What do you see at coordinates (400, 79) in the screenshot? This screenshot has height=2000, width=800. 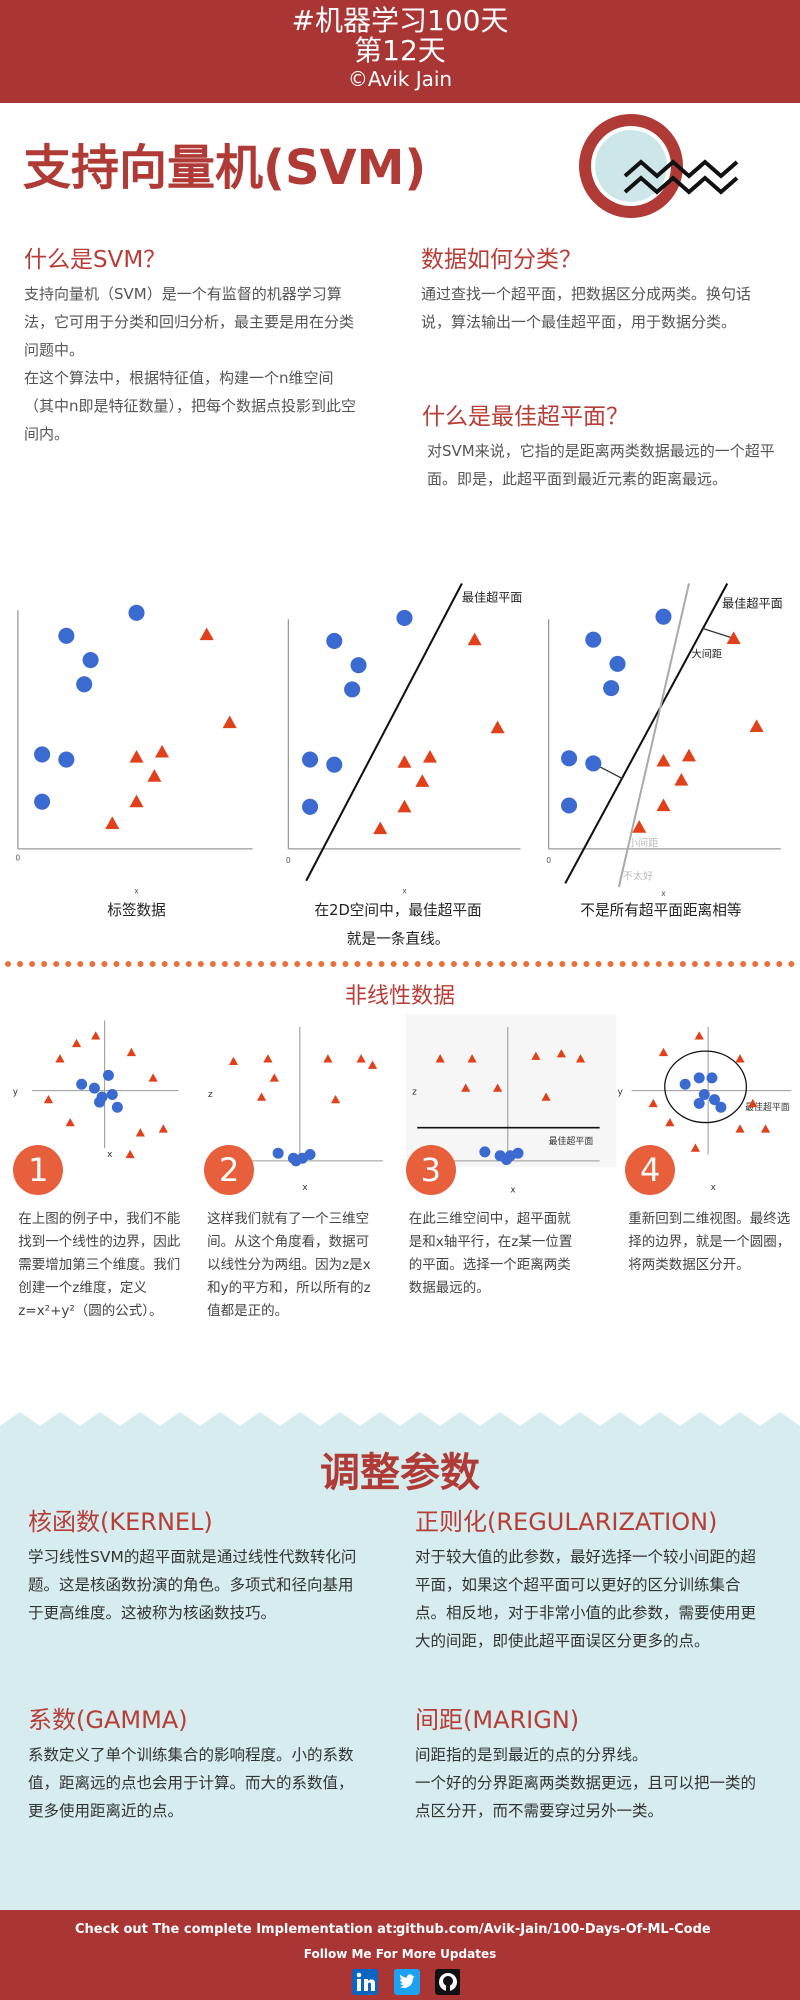 I see `header-author: ©Avik Jain` at bounding box center [400, 79].